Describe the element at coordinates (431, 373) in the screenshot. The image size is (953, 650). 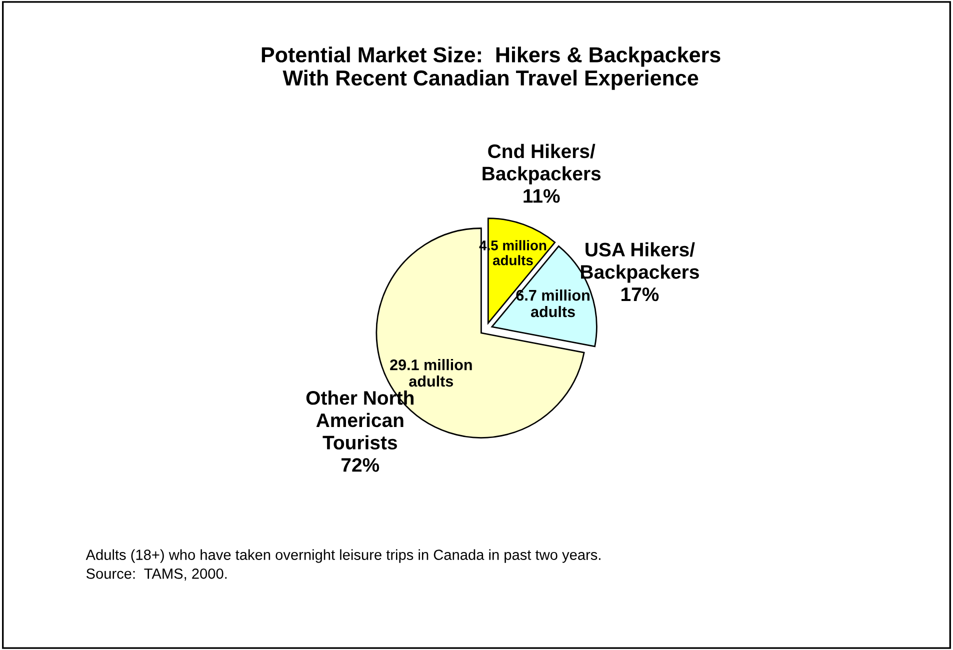
I see `text: 29.1 million adults` at that location.